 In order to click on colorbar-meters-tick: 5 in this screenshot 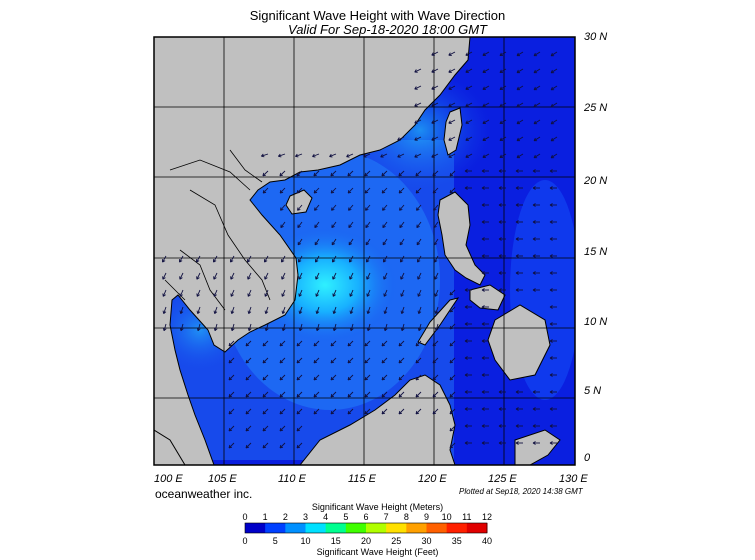, I will do `click(346, 517)`.